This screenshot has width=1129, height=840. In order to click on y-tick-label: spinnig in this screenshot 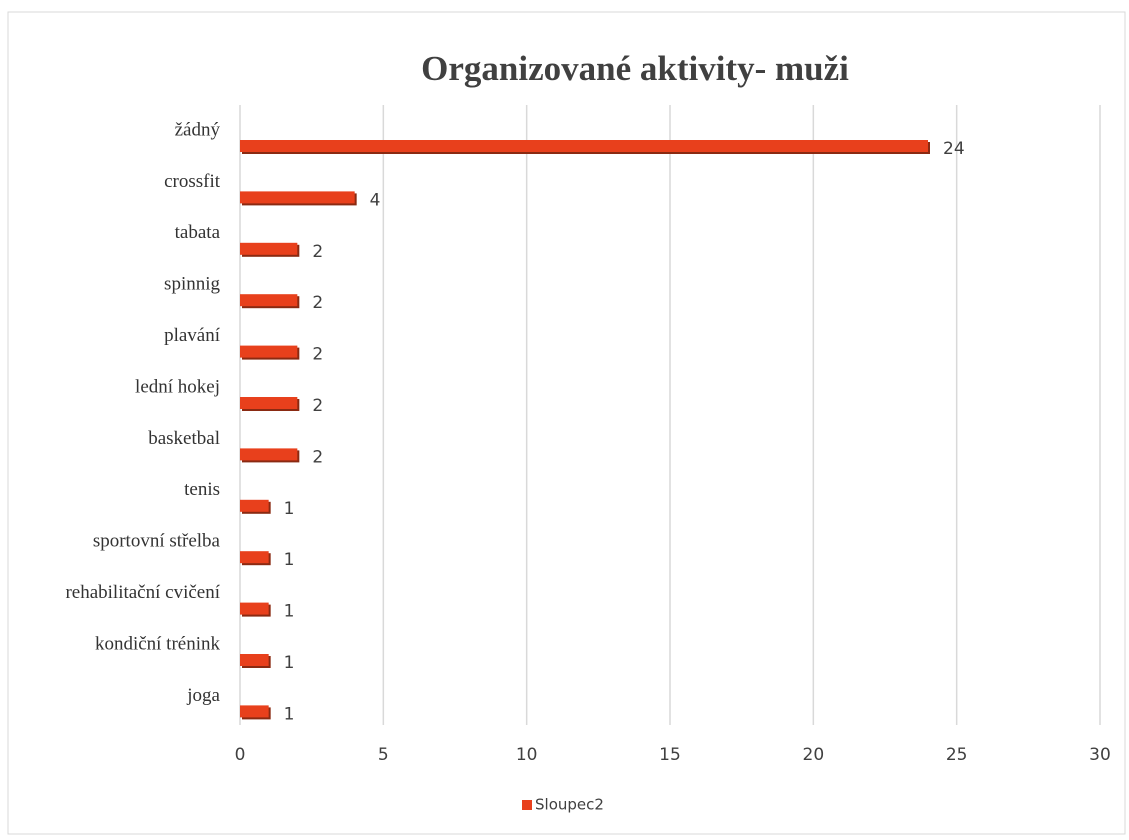, I will do `click(192, 284)`.